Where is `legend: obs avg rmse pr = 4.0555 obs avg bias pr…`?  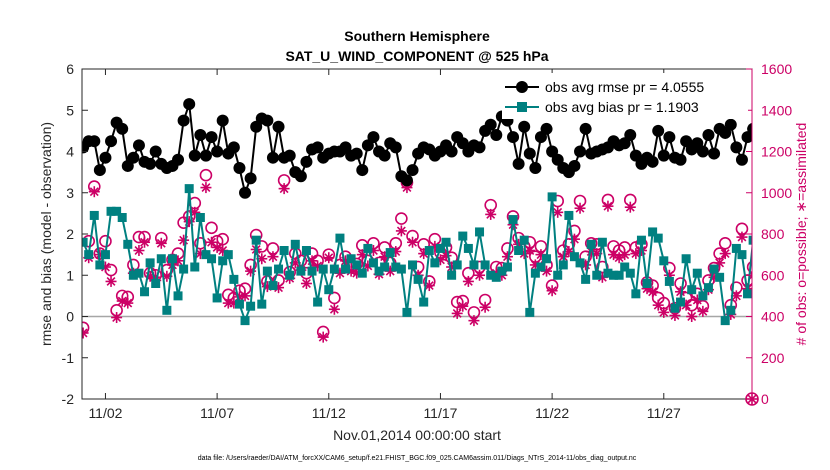 legend: obs avg rmse pr = 4.0555 obs avg bias pr… is located at coordinates (625, 96).